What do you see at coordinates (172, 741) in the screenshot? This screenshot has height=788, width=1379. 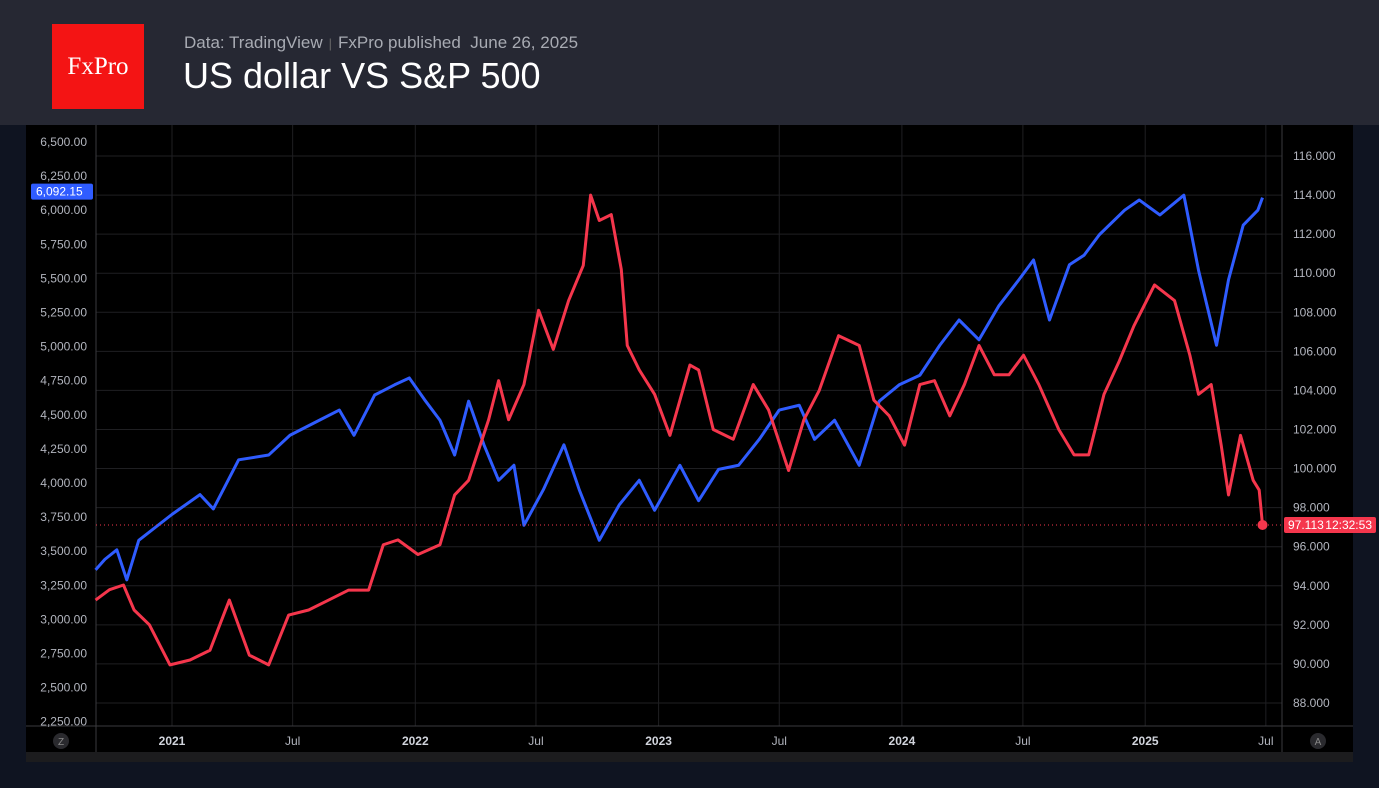 I see `time-axis-tick: 2021` at bounding box center [172, 741].